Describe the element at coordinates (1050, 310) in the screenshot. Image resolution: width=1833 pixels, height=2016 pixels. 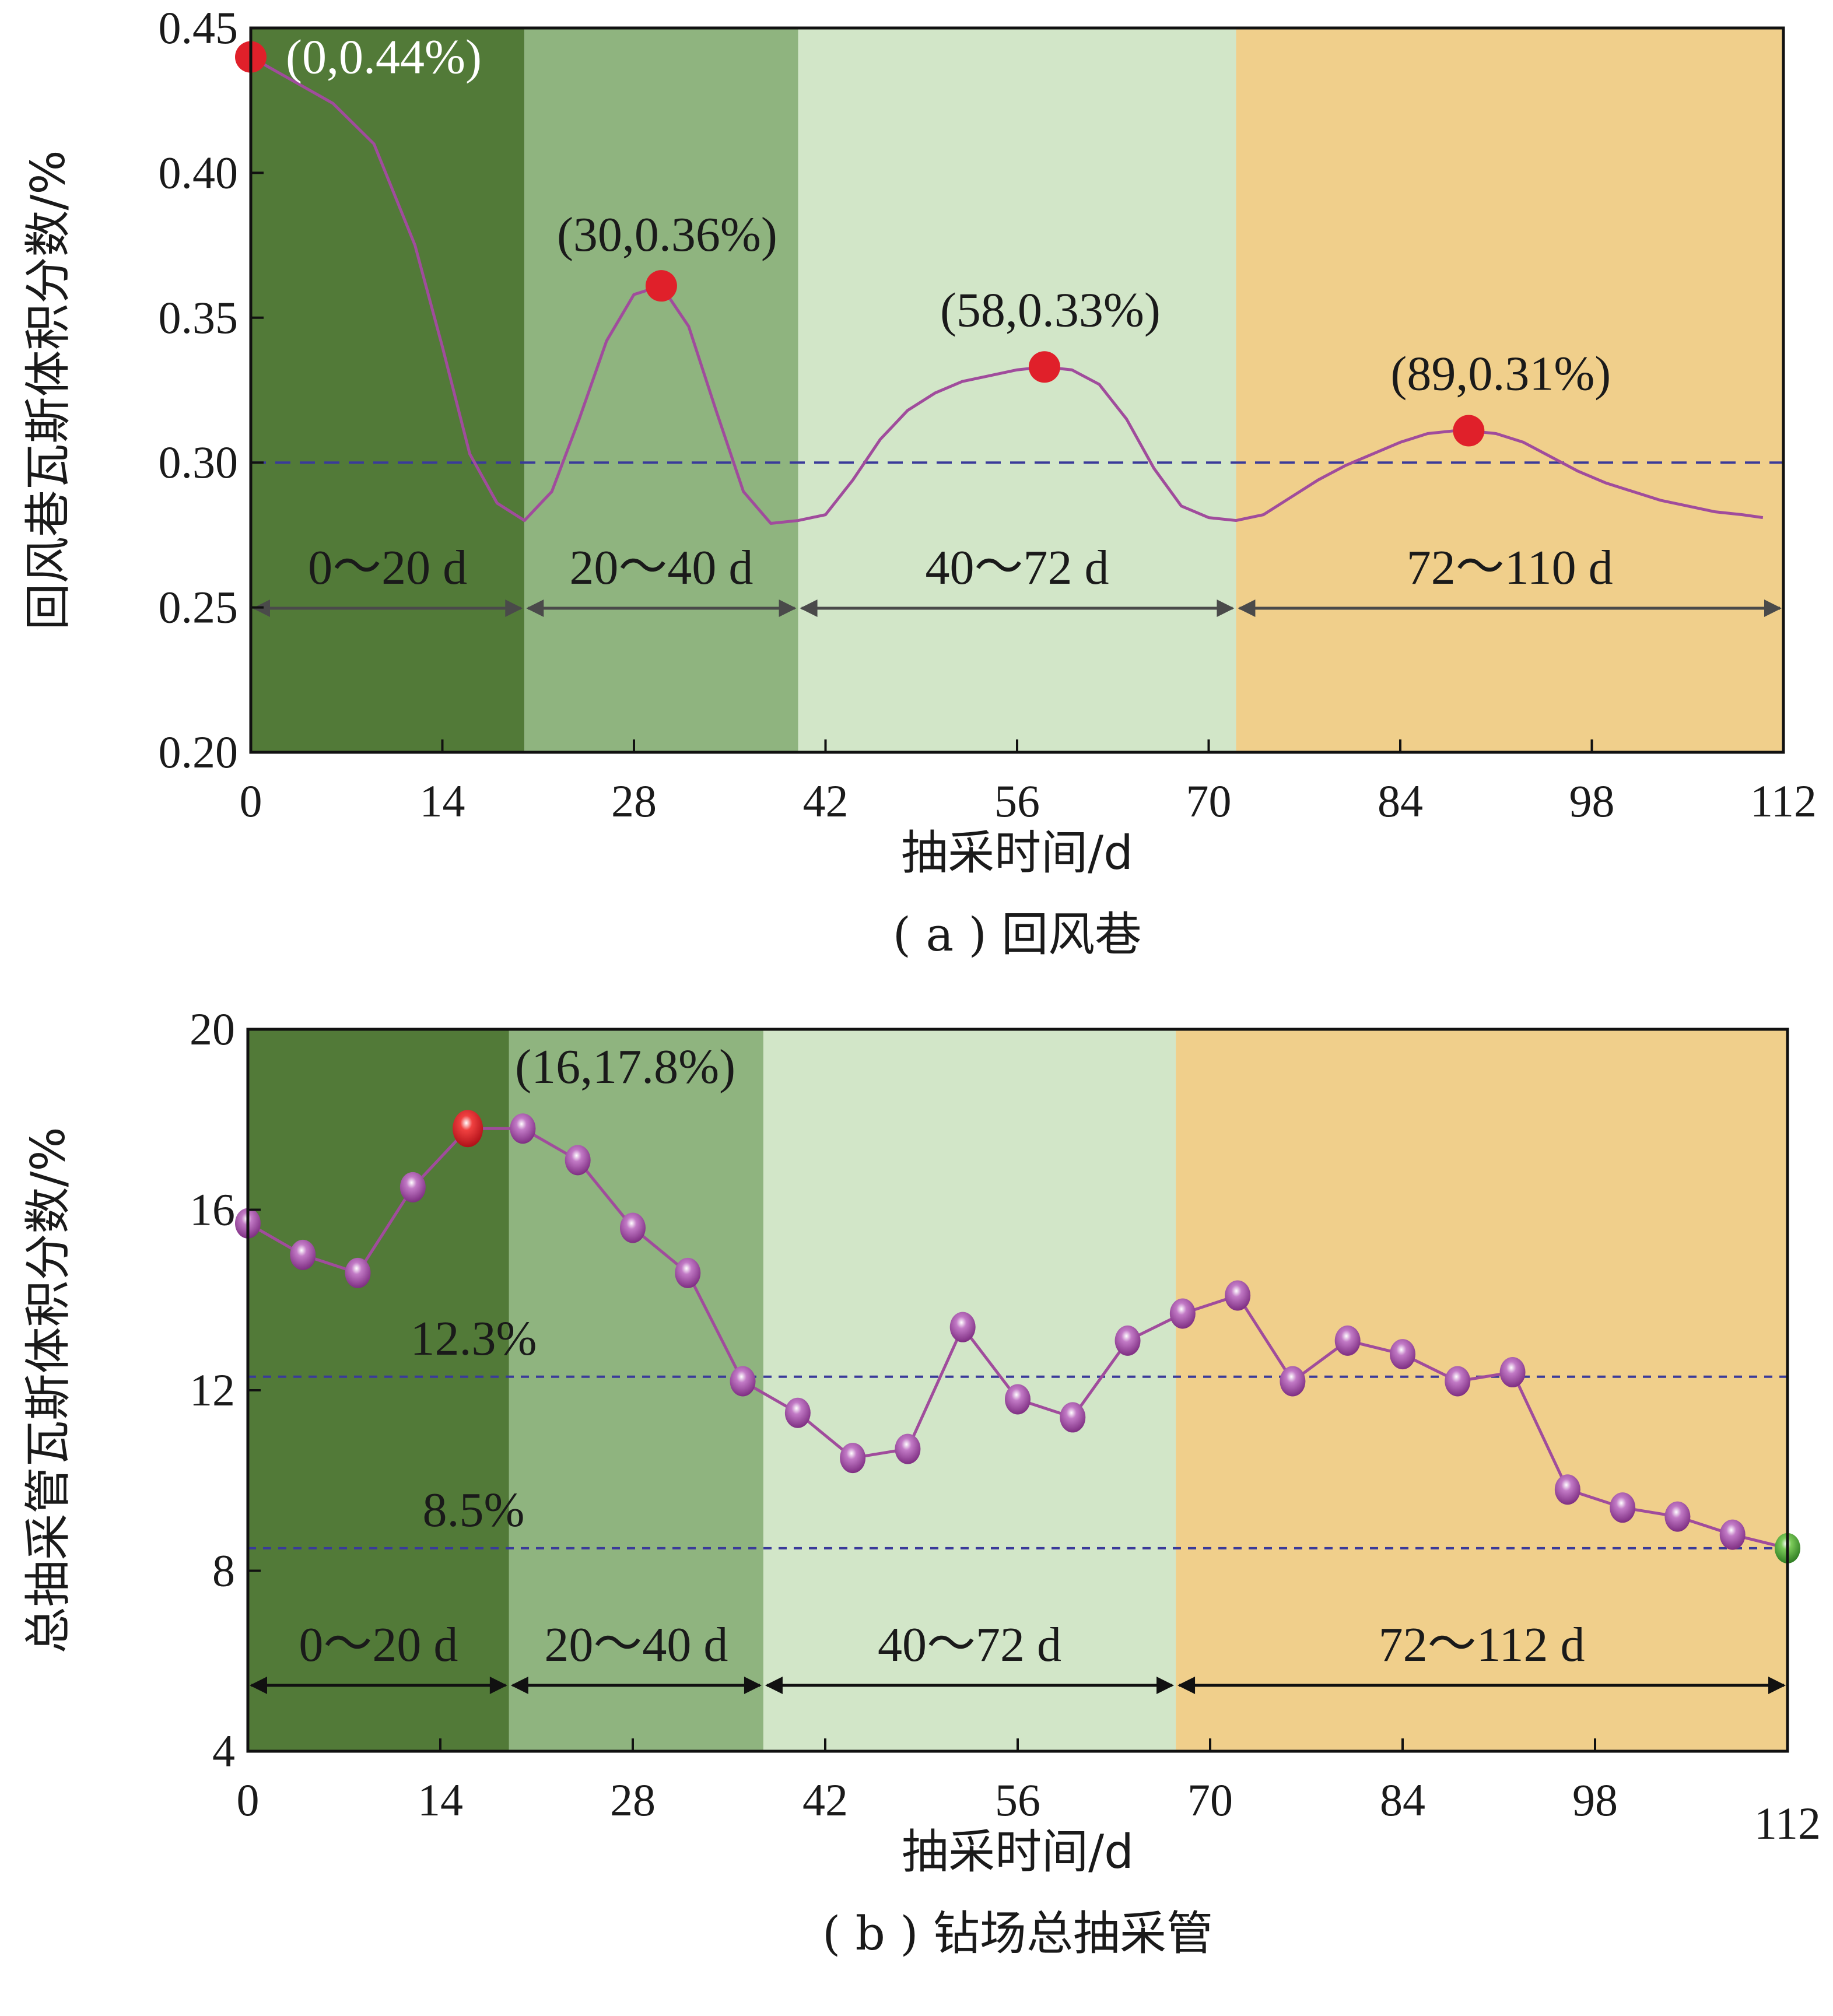
I see `peak-label: (58,0.33%)` at that location.